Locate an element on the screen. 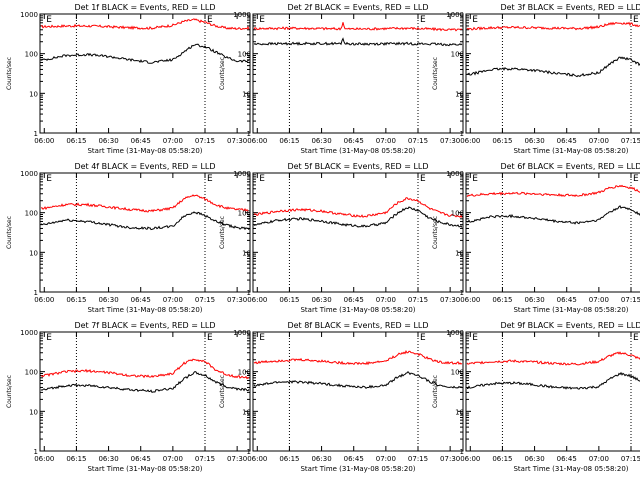 The height and width of the screenshot is (480, 640). panel-title: Det 6f BLACK = Events, RED = LLD is located at coordinates (570, 166).